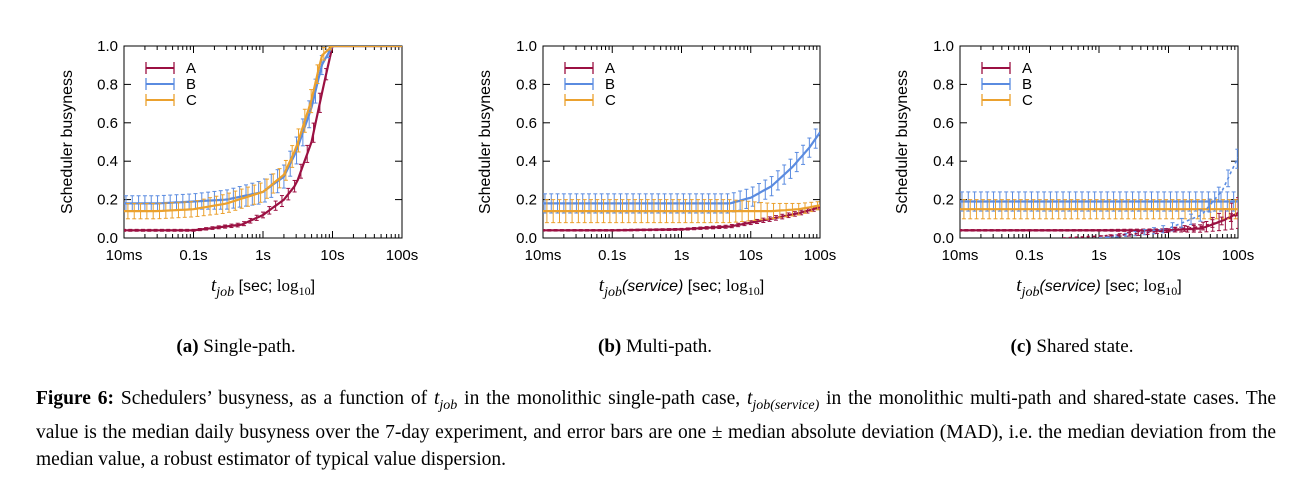  Describe the element at coordinates (1007, 84) in the screenshot. I see `legend-c: ABC` at that location.